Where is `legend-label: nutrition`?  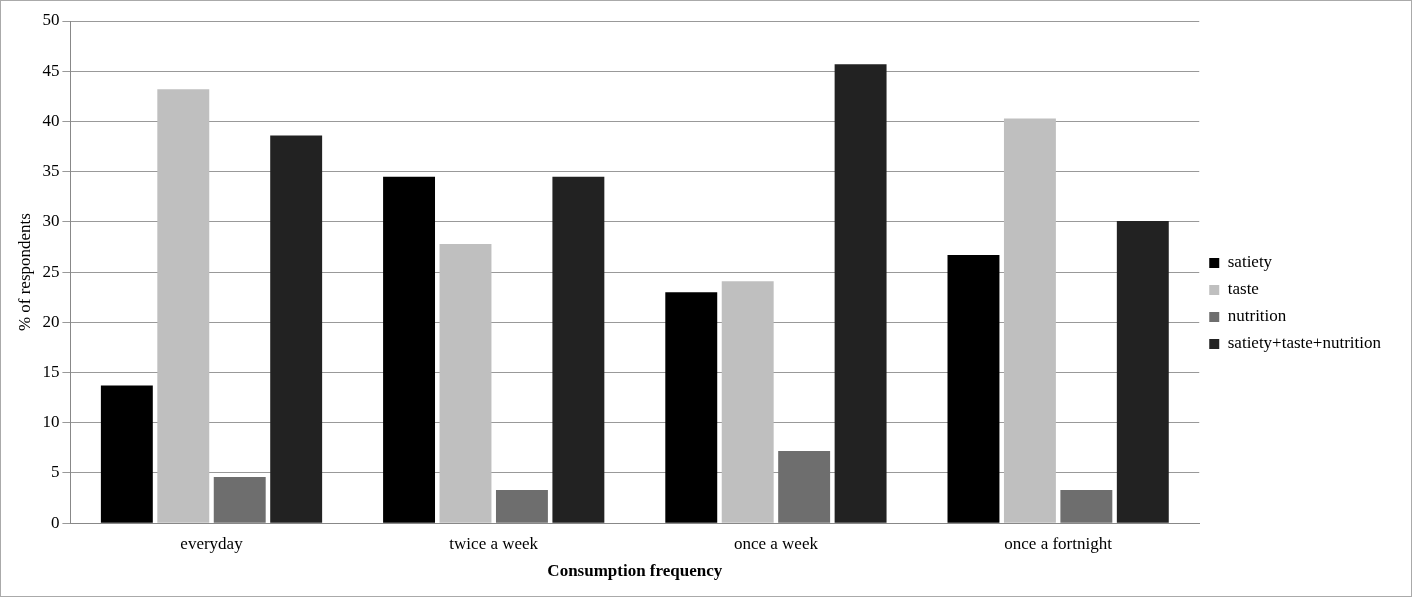
legend-label: nutrition is located at coordinates (1257, 316).